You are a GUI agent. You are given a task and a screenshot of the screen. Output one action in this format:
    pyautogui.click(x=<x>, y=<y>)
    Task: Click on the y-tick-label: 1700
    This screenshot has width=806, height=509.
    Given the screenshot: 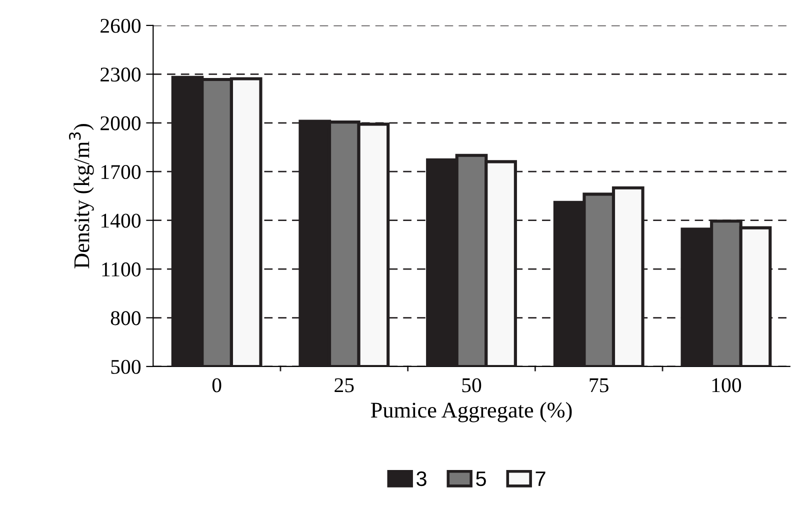 What is the action you would take?
    pyautogui.click(x=121, y=172)
    